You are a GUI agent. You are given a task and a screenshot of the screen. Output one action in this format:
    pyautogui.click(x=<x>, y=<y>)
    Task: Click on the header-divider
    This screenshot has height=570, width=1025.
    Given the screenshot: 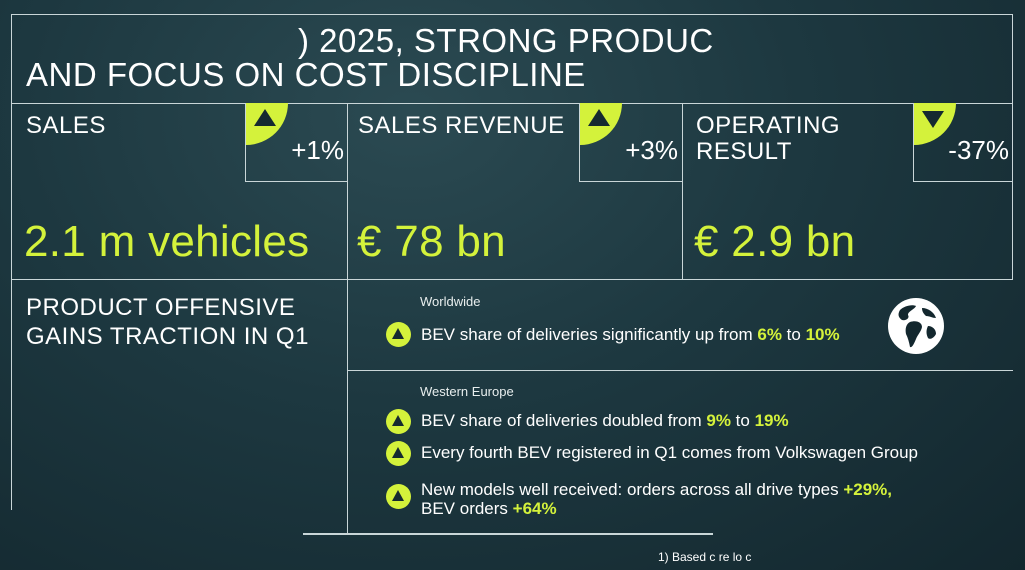 What is the action you would take?
    pyautogui.click(x=512, y=103)
    